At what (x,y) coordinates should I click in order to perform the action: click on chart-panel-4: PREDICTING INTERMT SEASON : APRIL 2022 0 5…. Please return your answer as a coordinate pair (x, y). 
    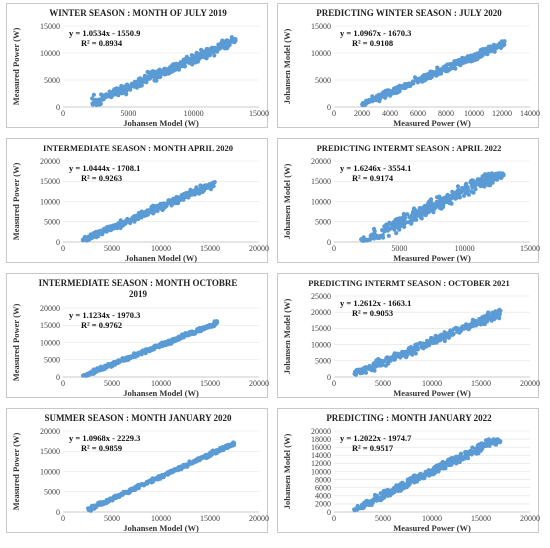
    Looking at the image, I should click on (408, 200).